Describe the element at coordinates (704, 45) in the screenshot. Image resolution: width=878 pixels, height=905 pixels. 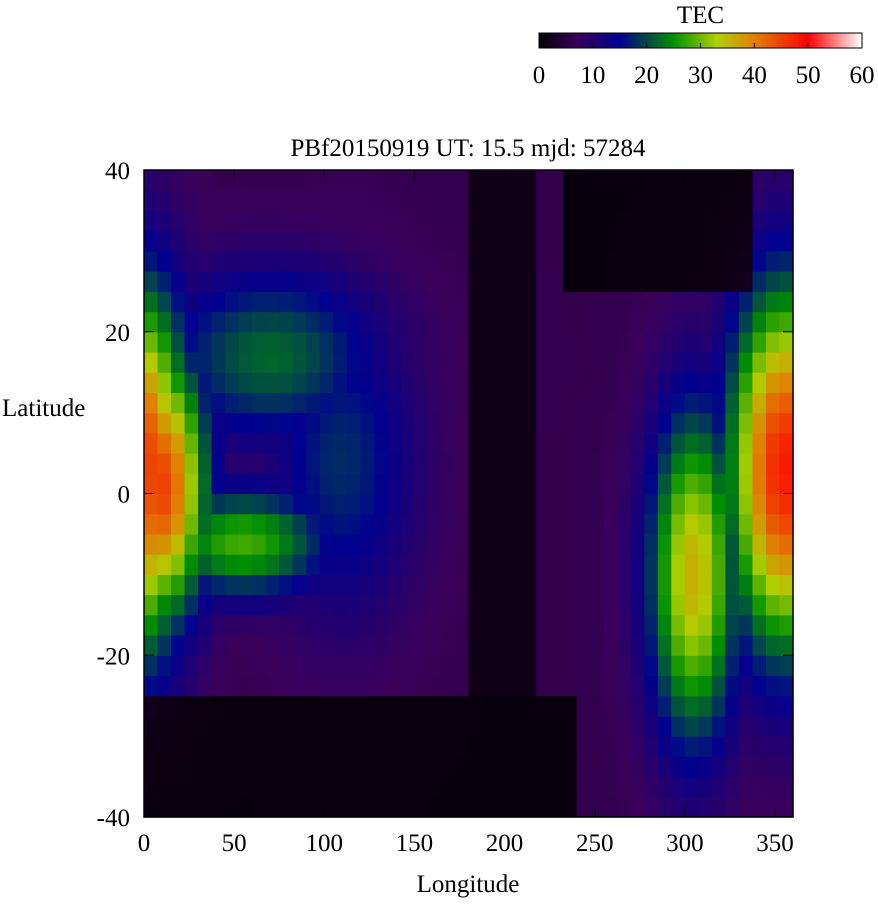
I see `colorbar: TEC 0 10 20 30 40 50 60` at that location.